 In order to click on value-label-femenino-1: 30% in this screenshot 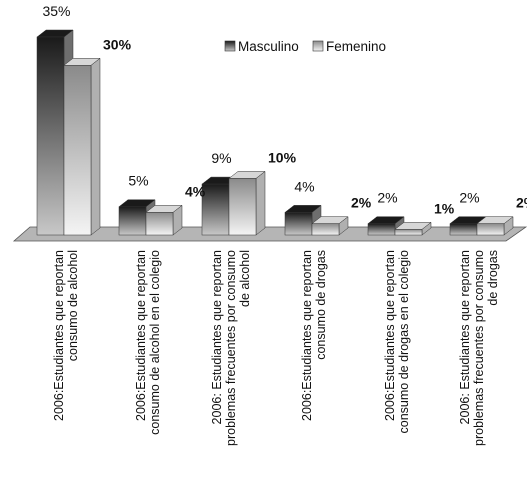, I will do `click(117, 44)`.